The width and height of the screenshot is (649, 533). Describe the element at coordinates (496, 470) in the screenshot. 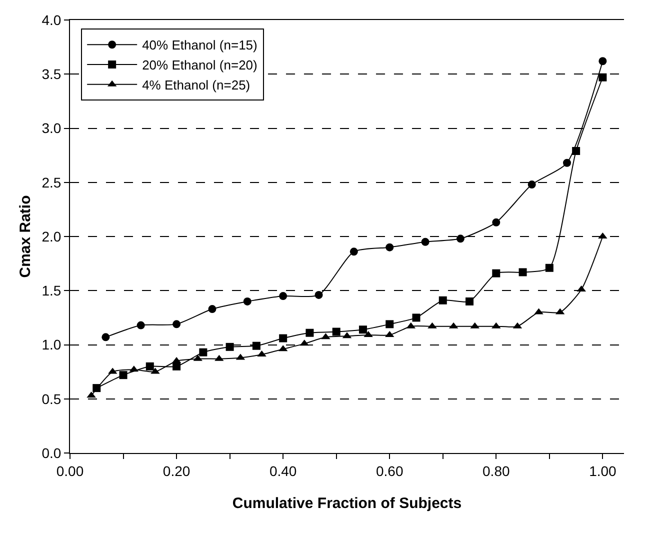

I see `x-tick-label: 0.80` at that location.